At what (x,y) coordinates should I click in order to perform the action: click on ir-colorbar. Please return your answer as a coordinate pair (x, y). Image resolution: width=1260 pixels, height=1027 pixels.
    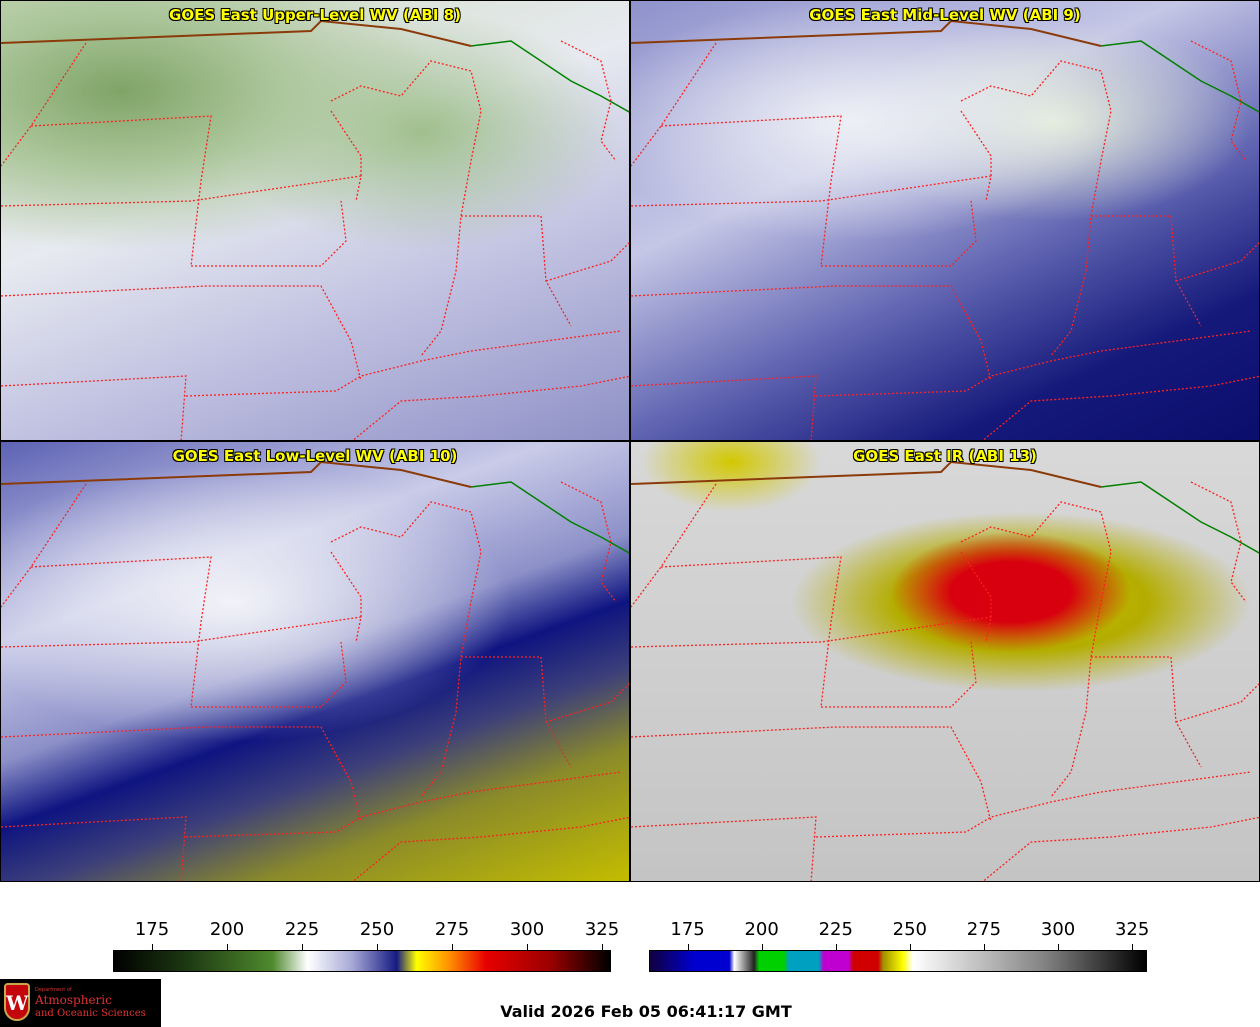
    Looking at the image, I should click on (898, 961).